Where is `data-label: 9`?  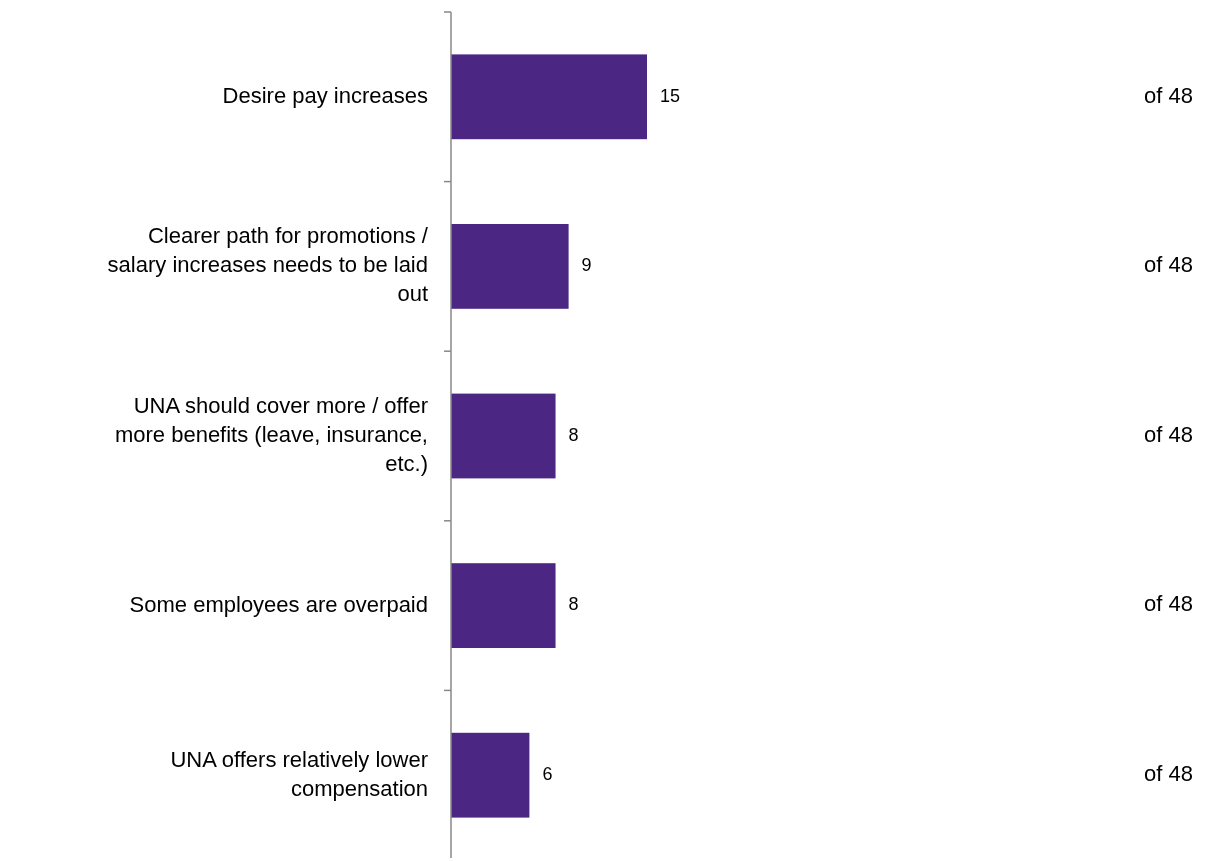
data-label: 9 is located at coordinates (586, 265).